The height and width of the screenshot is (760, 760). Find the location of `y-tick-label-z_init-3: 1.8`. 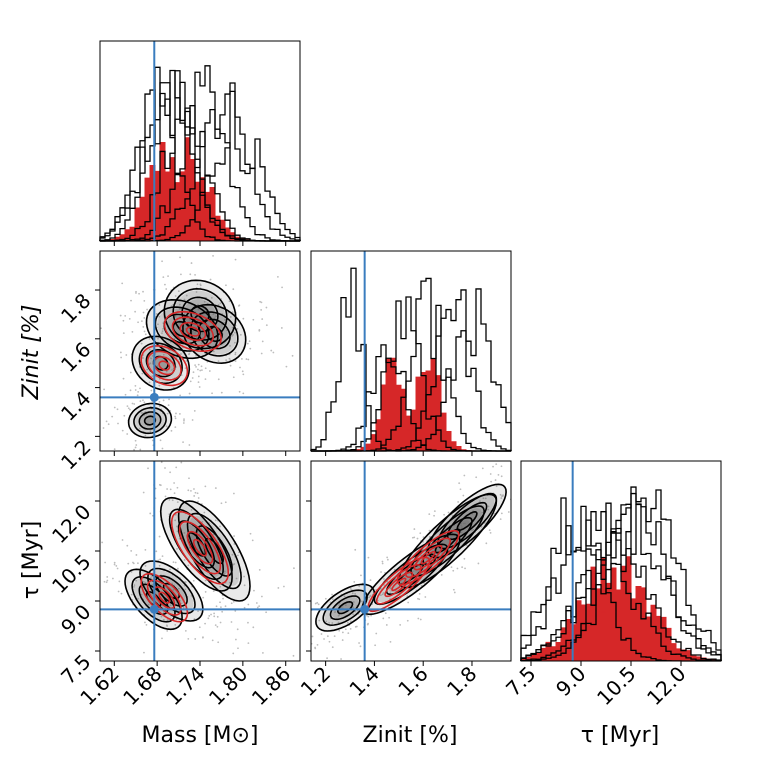

y-tick-label-z_init-3: 1.8 is located at coordinates (75, 308).